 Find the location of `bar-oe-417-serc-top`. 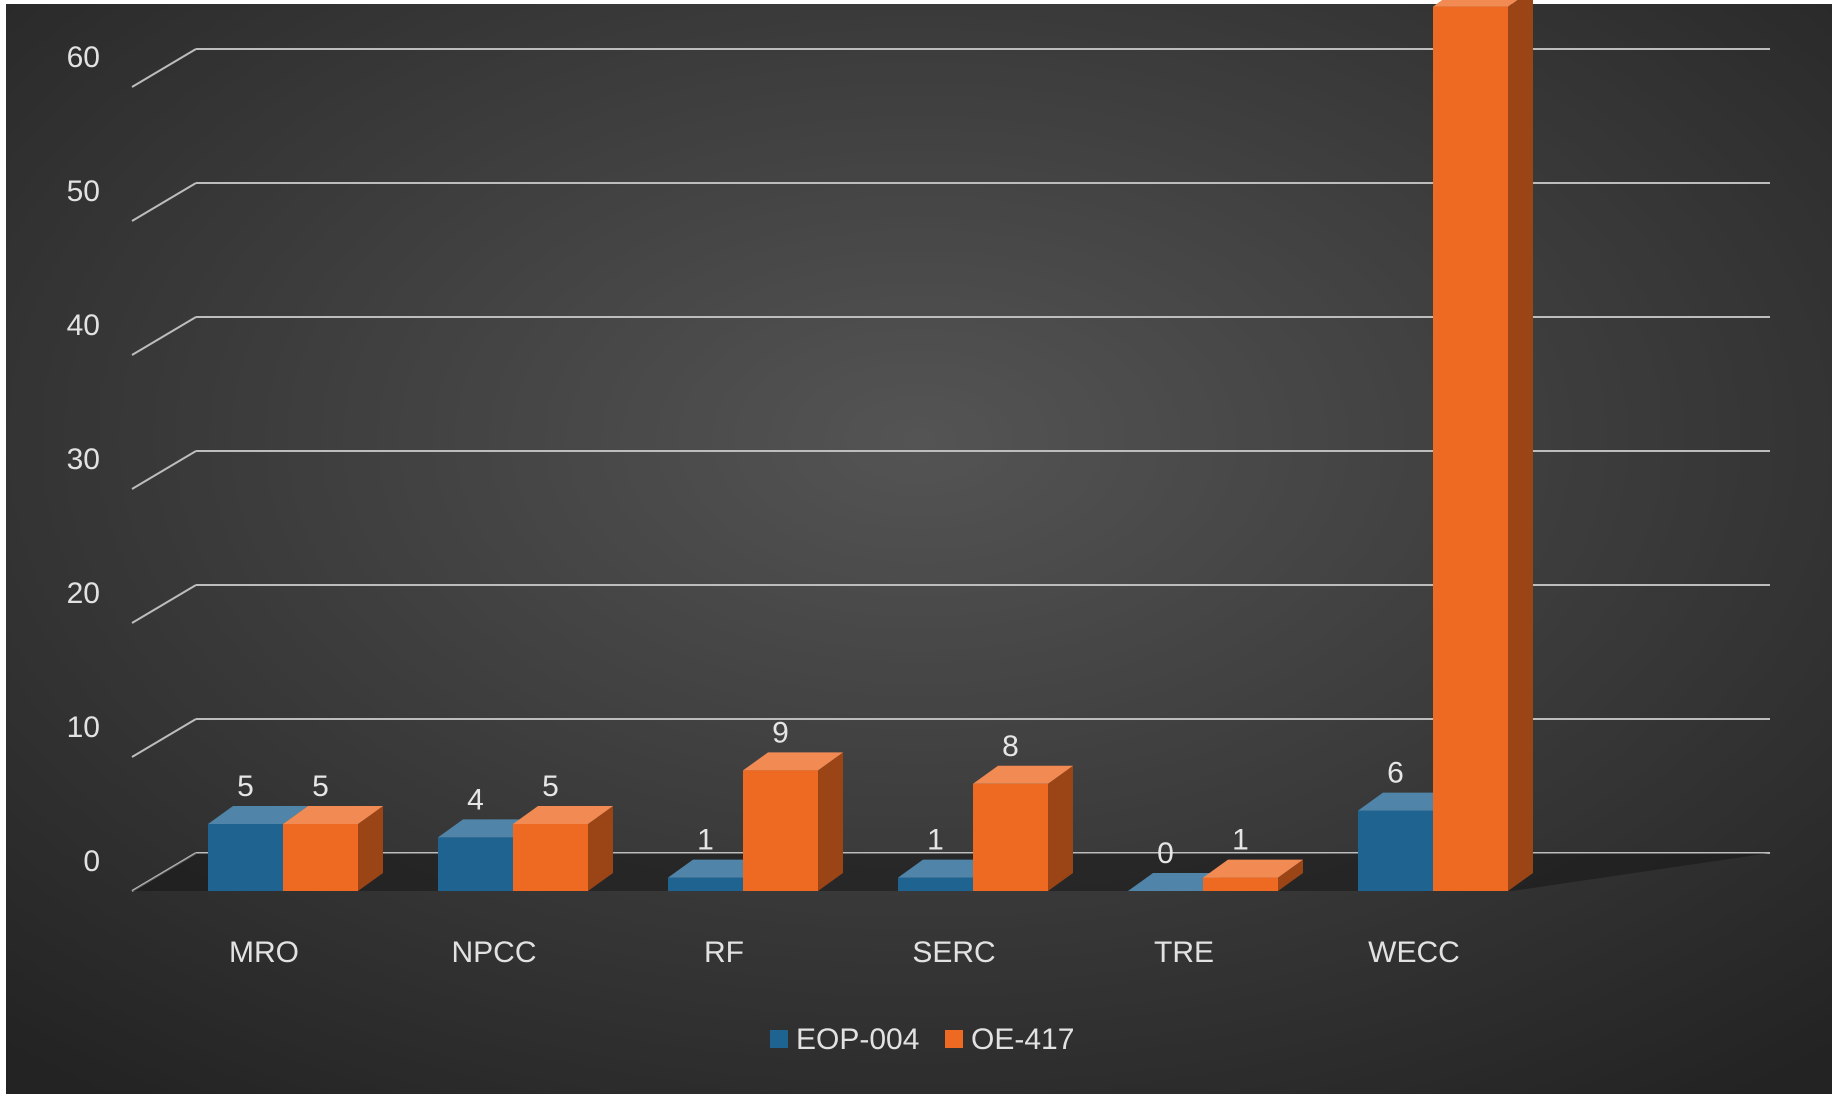

bar-oe-417-serc-top is located at coordinates (1023, 774).